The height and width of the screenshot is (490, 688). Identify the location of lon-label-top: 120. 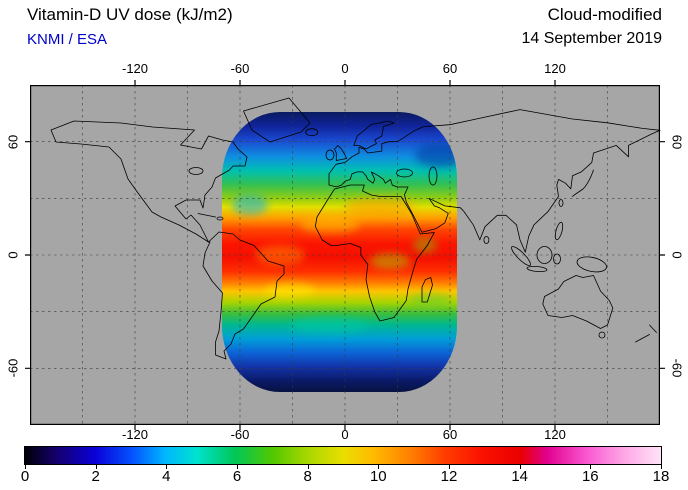
(555, 68).